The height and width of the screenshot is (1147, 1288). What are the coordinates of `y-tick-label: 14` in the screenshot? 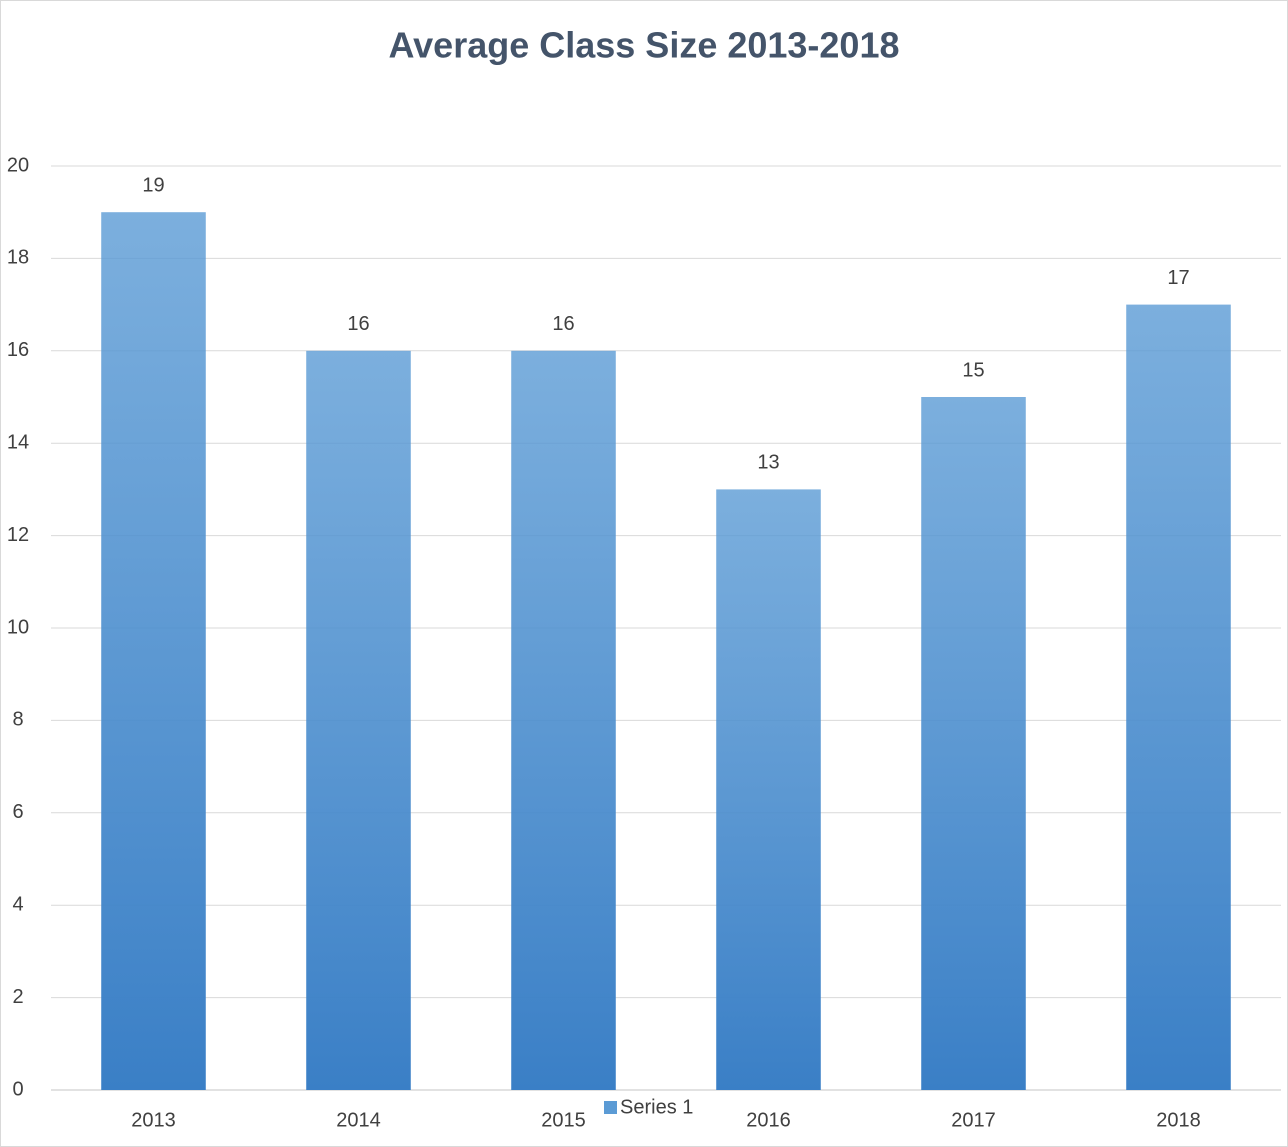 It's located at (18, 442).